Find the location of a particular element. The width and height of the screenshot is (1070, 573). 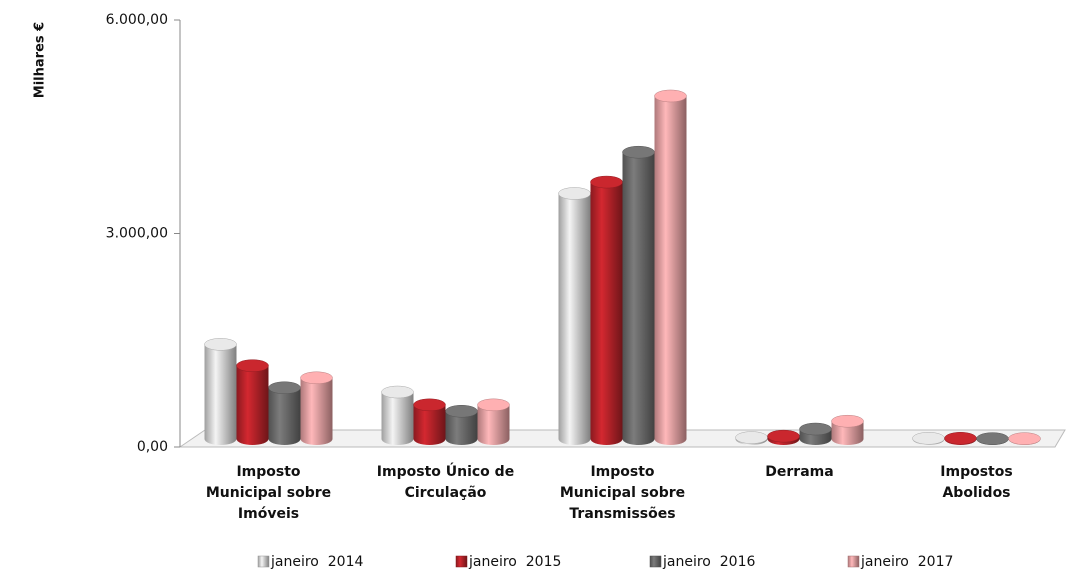

x-tick-label: Impostos Abolidos is located at coordinates (976, 482).